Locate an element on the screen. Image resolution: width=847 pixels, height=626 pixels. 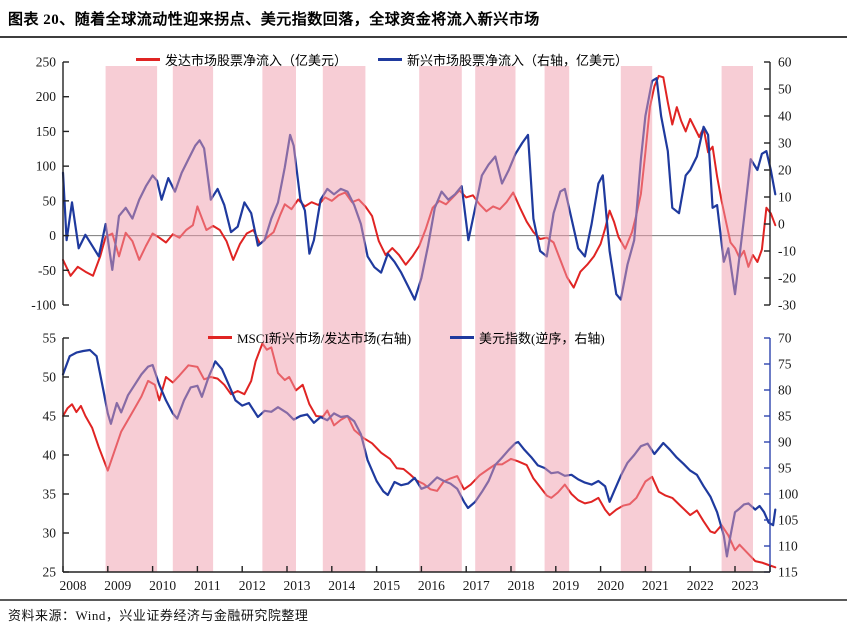
left-axis-tick-label: 40 is located at coordinates (50, 455).